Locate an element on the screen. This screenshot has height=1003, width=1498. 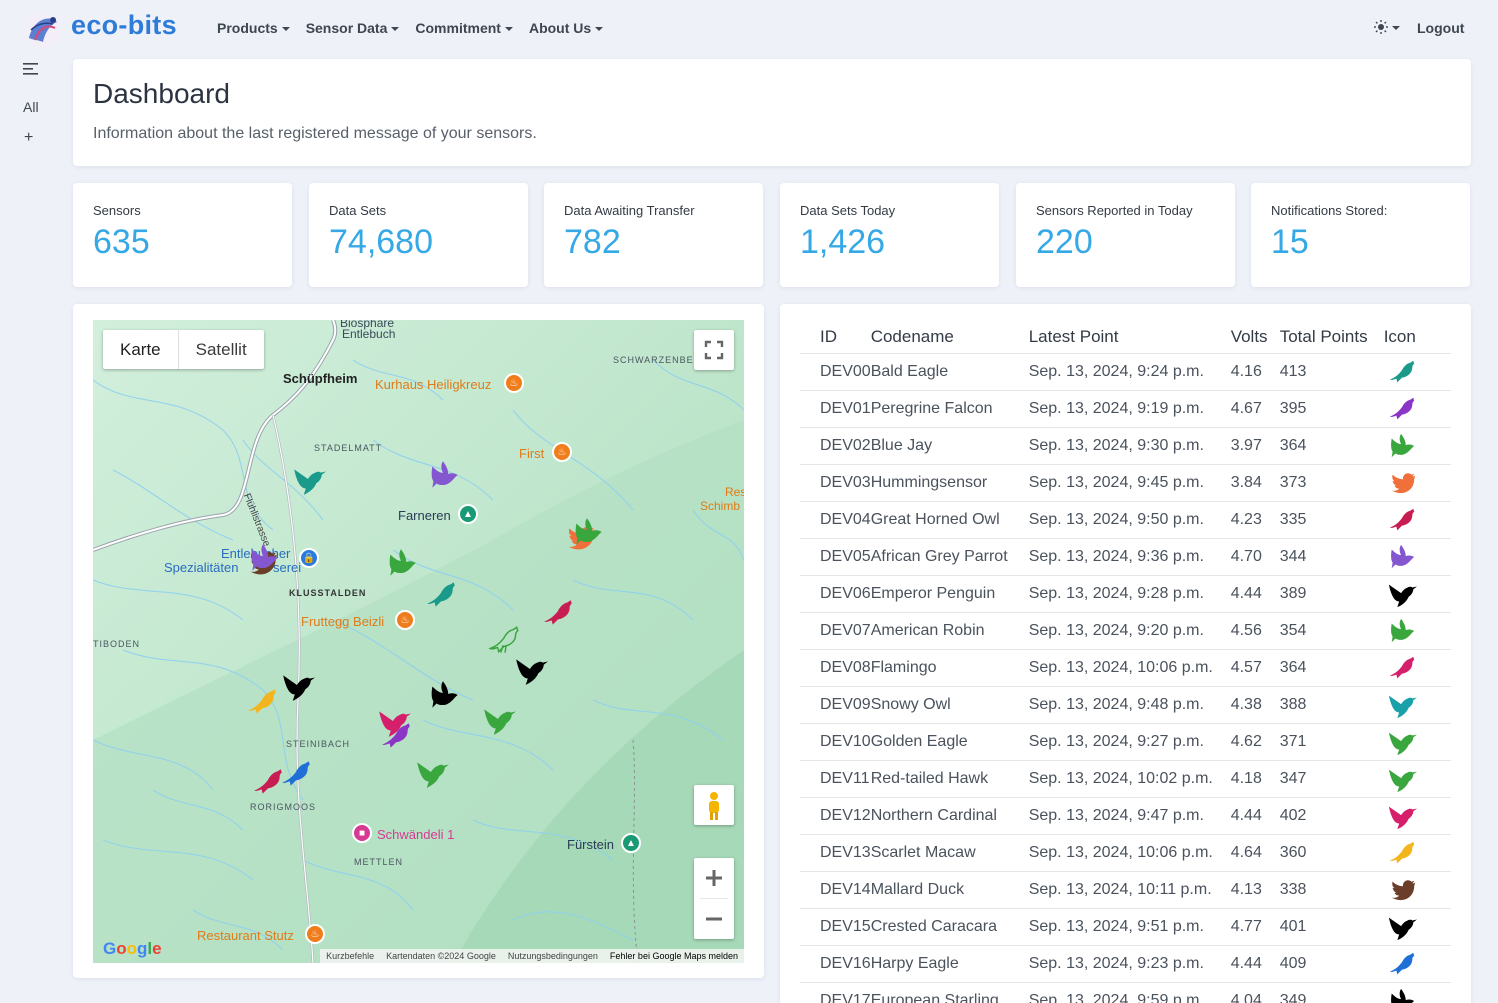
sidebar-add-button: + is located at coordinates (29, 137).